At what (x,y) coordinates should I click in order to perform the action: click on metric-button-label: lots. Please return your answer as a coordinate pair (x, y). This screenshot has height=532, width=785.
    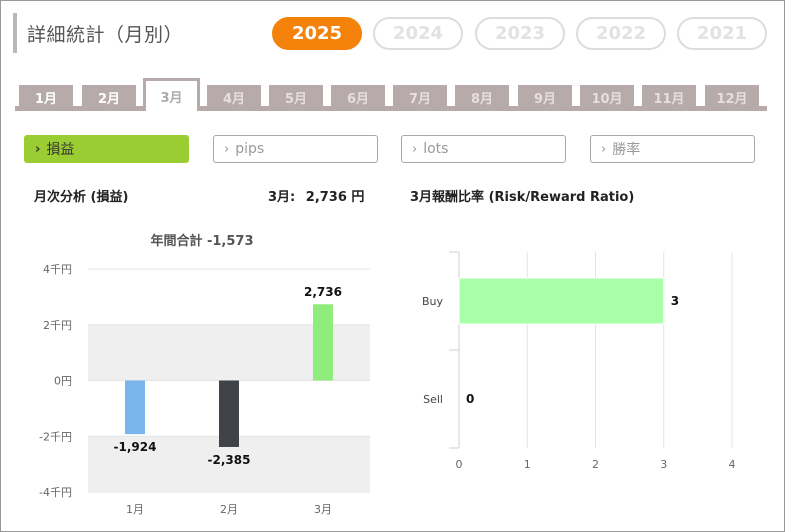
    Looking at the image, I should click on (436, 149).